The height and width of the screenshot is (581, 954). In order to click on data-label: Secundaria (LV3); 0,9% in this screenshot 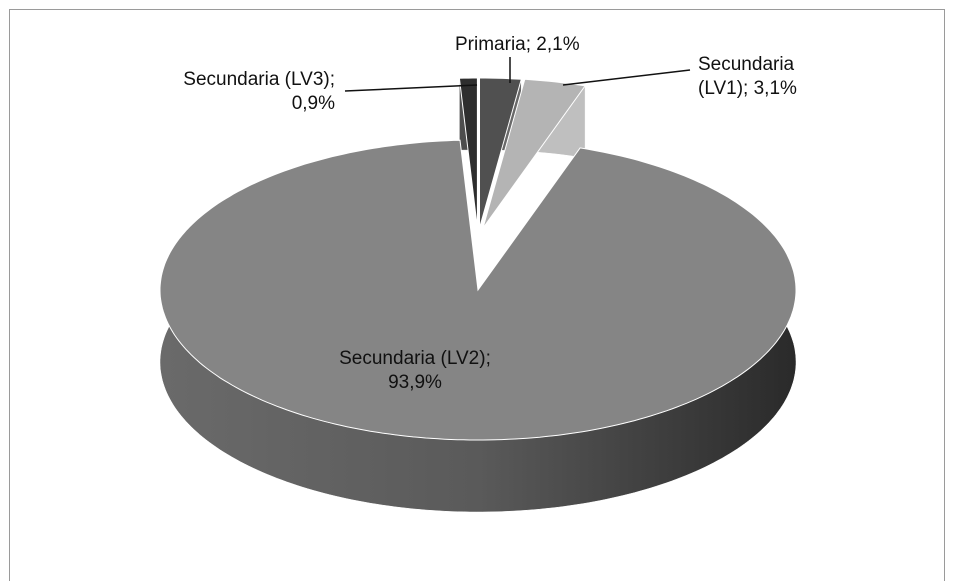, I will do `click(259, 91)`.